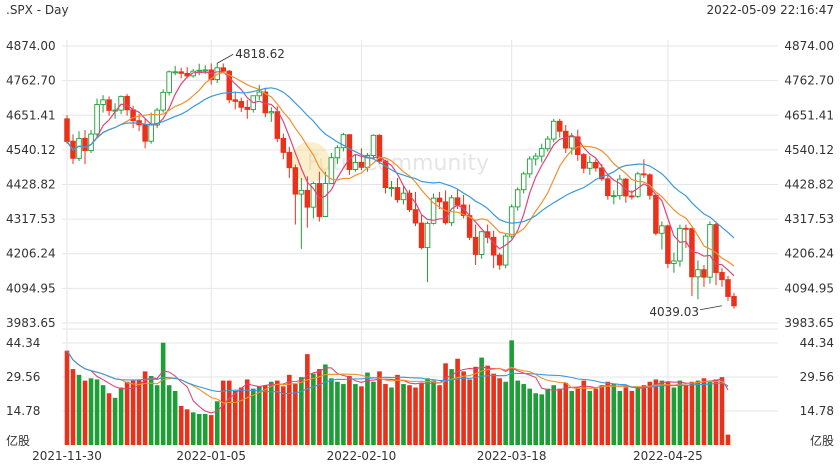  I want to click on low-annotation-label: 4039.03, so click(674, 312).